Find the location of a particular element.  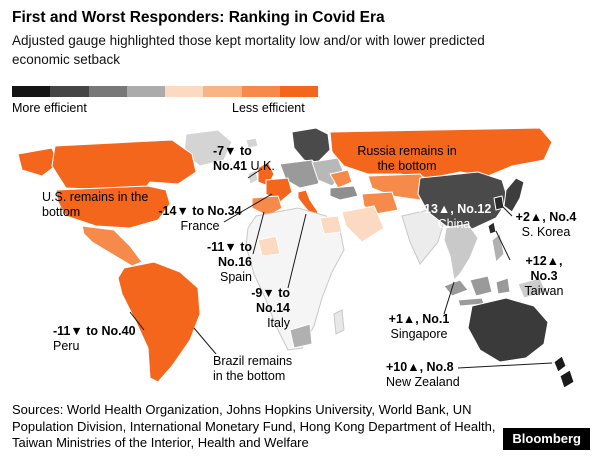

annotation-label: U.S. remains in the bottom is located at coordinates (95, 204).